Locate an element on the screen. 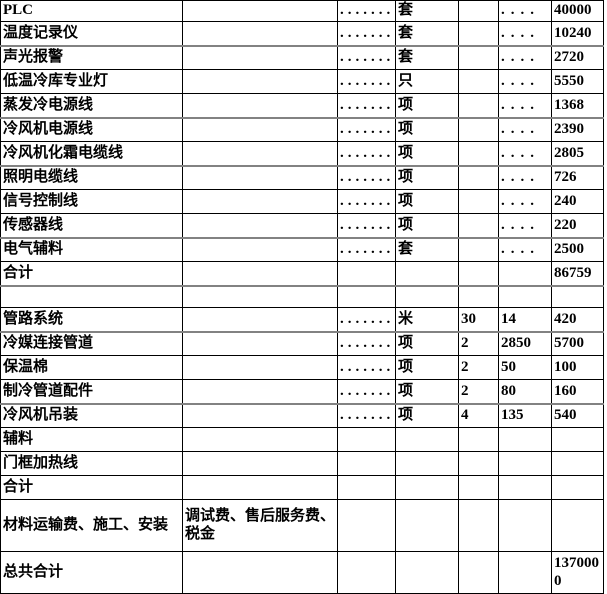  cell-amount: 160 is located at coordinates (577, 391).